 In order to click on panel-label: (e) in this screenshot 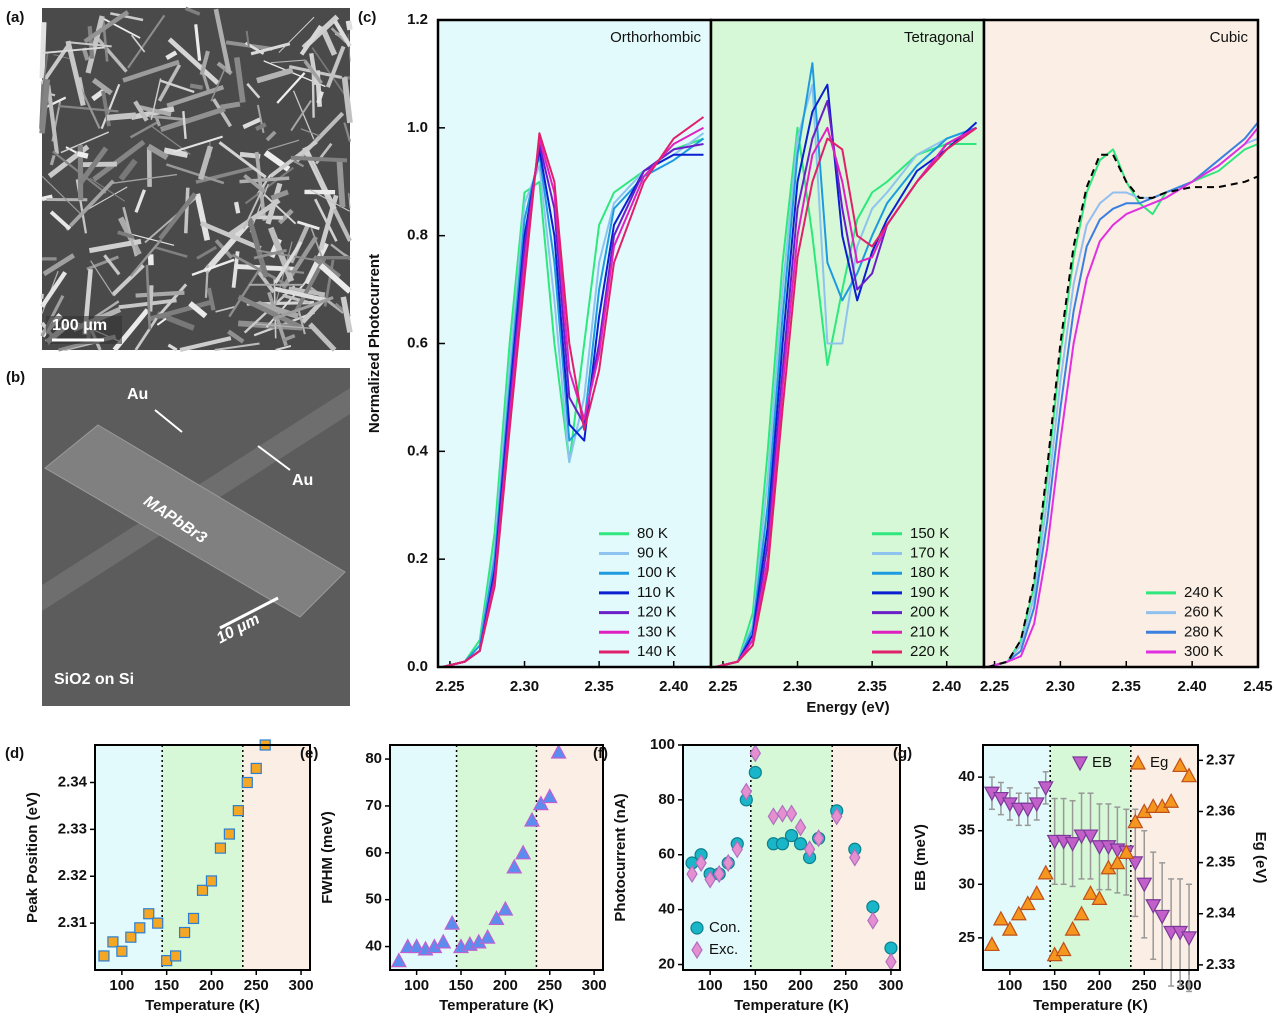, I will do `click(309, 753)`.